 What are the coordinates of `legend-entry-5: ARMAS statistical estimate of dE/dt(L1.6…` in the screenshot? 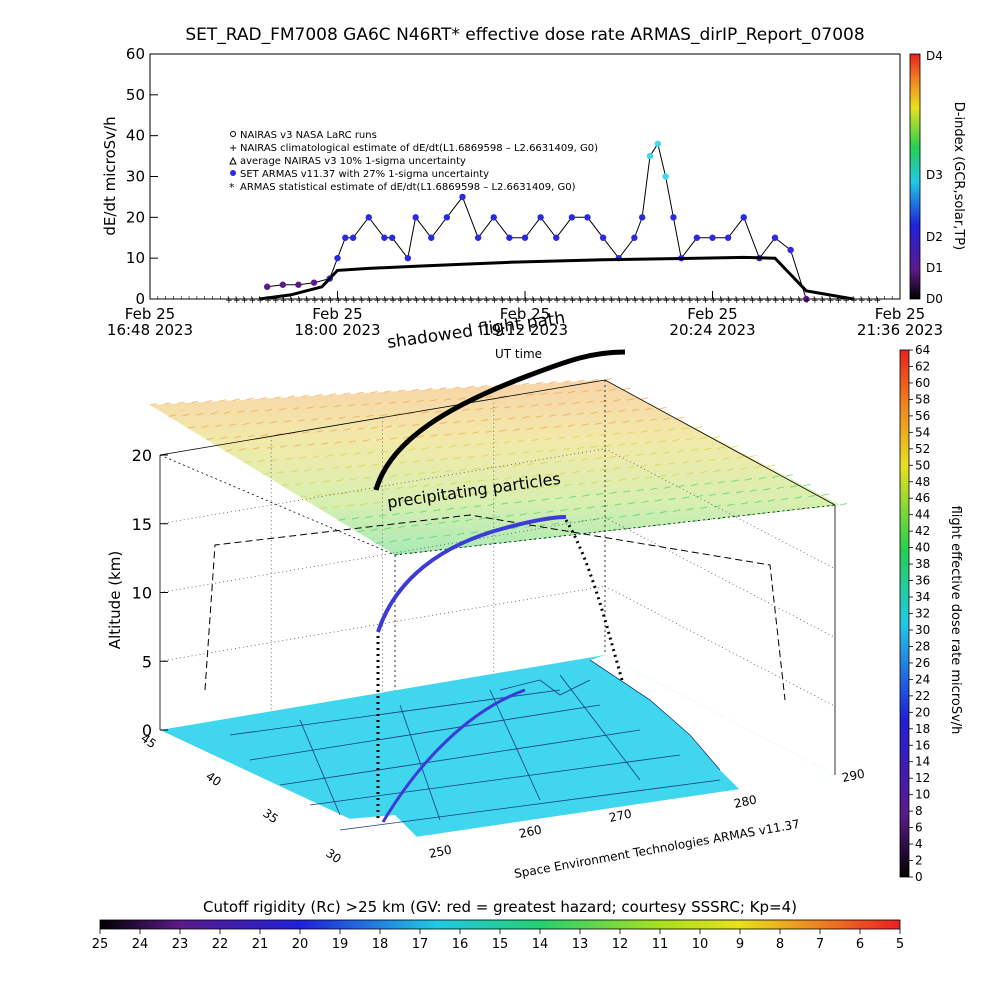 It's located at (408, 187).